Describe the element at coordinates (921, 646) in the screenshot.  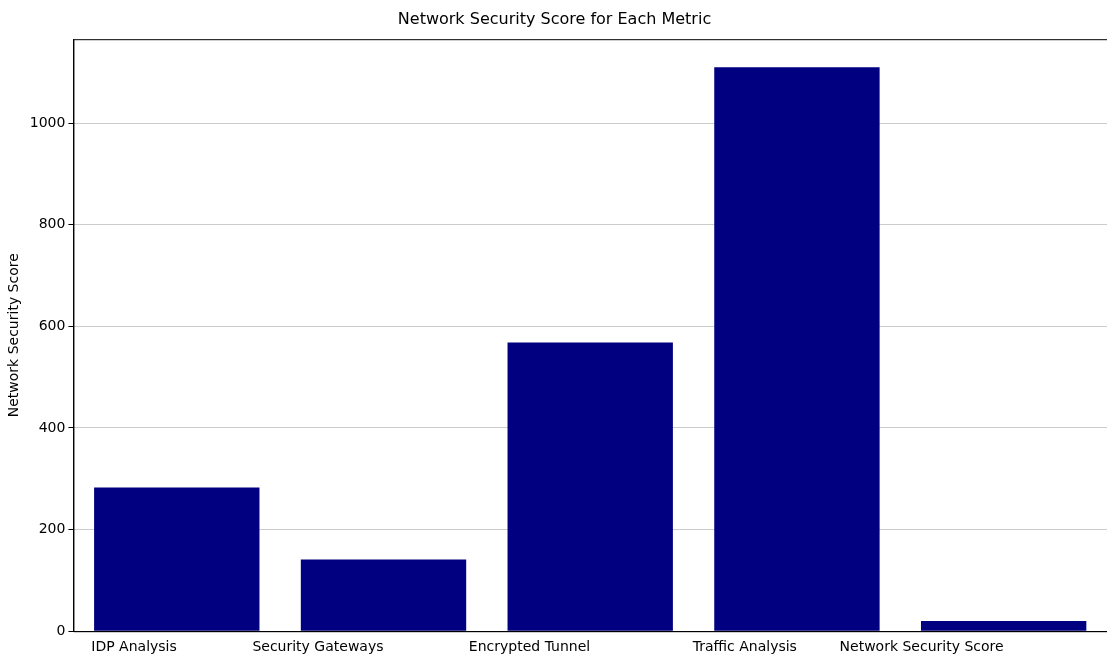
I see `x-tick-label: Network Security Score` at that location.